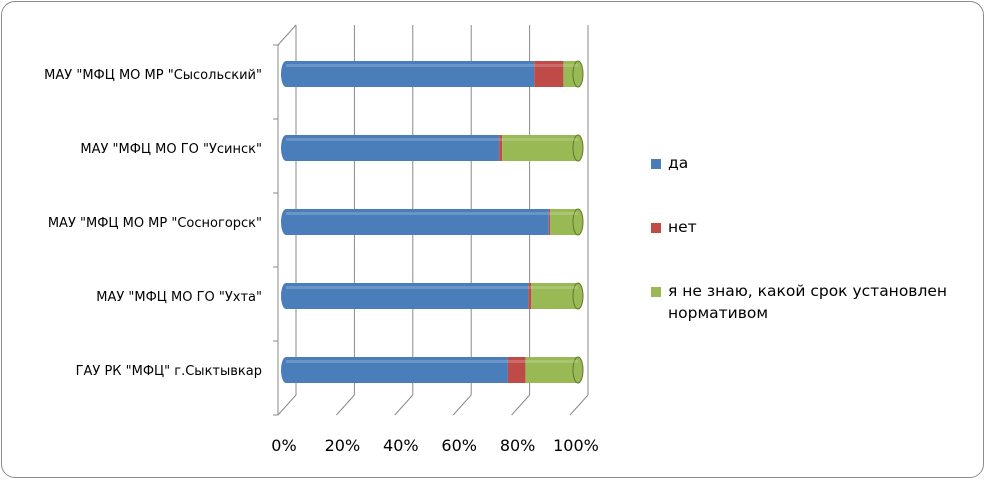 This screenshot has height=482, width=987. Describe the element at coordinates (169, 371) in the screenshot. I see `y-tick-label: ГАУ РК "МФЦ" г.Сыктывкар` at that location.